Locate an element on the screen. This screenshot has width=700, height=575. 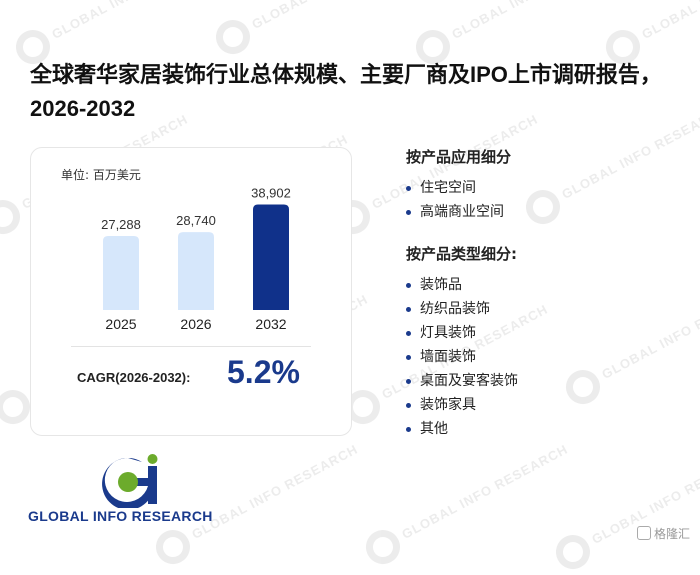
list-item: 高端商业空间 is located at coordinates (546, 212).